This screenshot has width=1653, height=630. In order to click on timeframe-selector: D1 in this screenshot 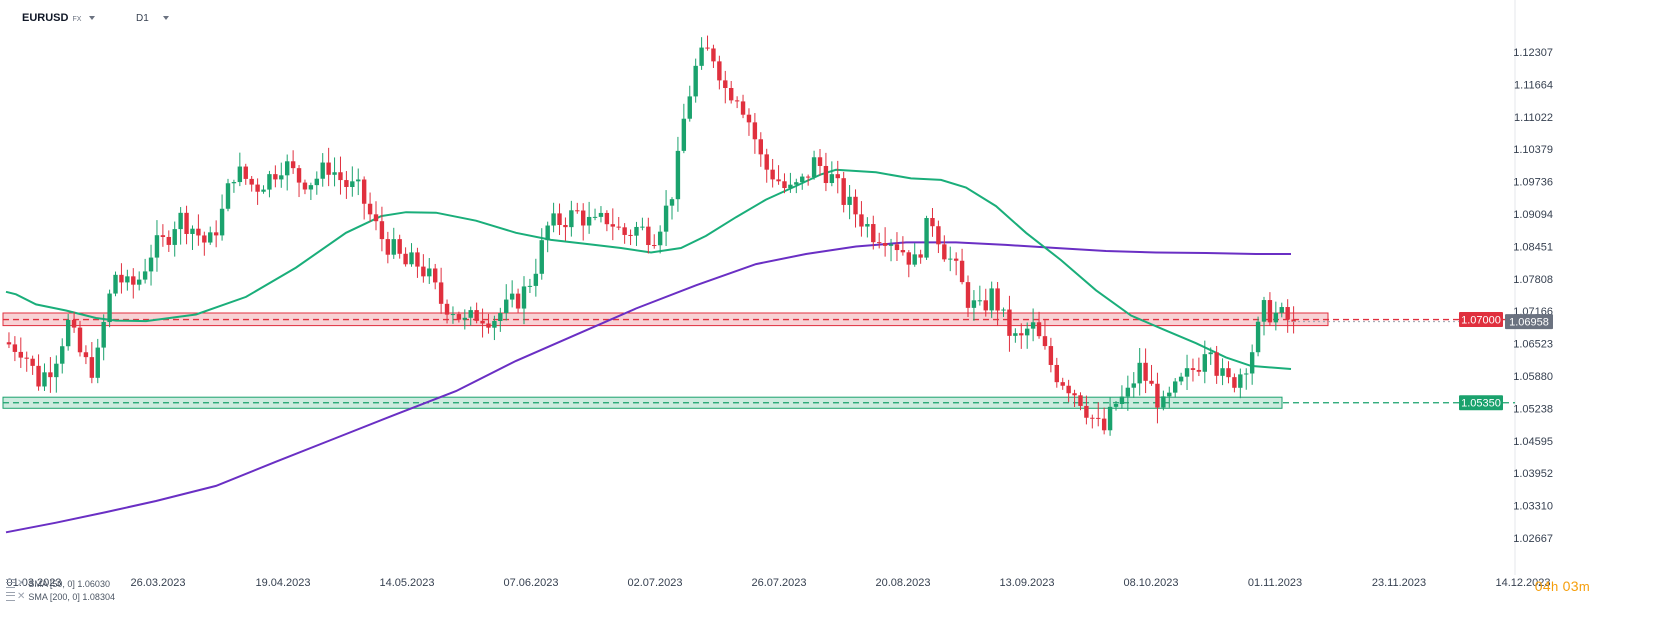, I will do `click(152, 18)`.